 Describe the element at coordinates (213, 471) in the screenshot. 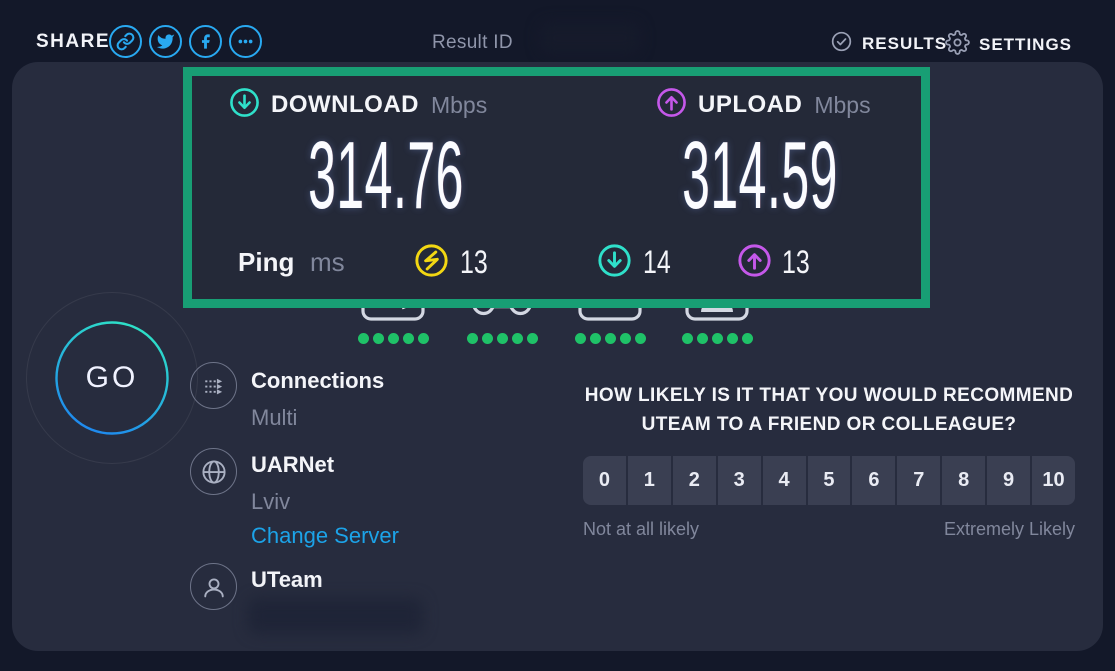

I see `globe-icon` at that location.